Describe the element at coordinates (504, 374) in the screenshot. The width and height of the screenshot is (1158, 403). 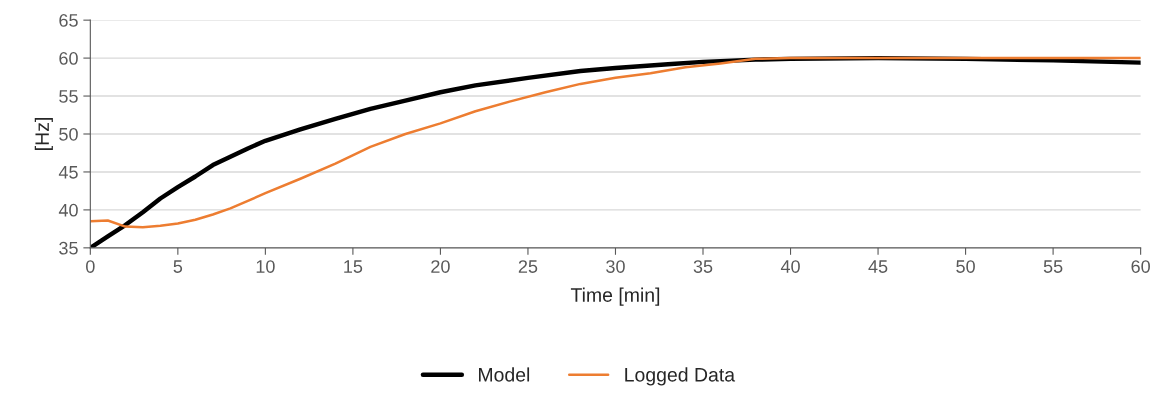
I see `legend-label: Model` at that location.